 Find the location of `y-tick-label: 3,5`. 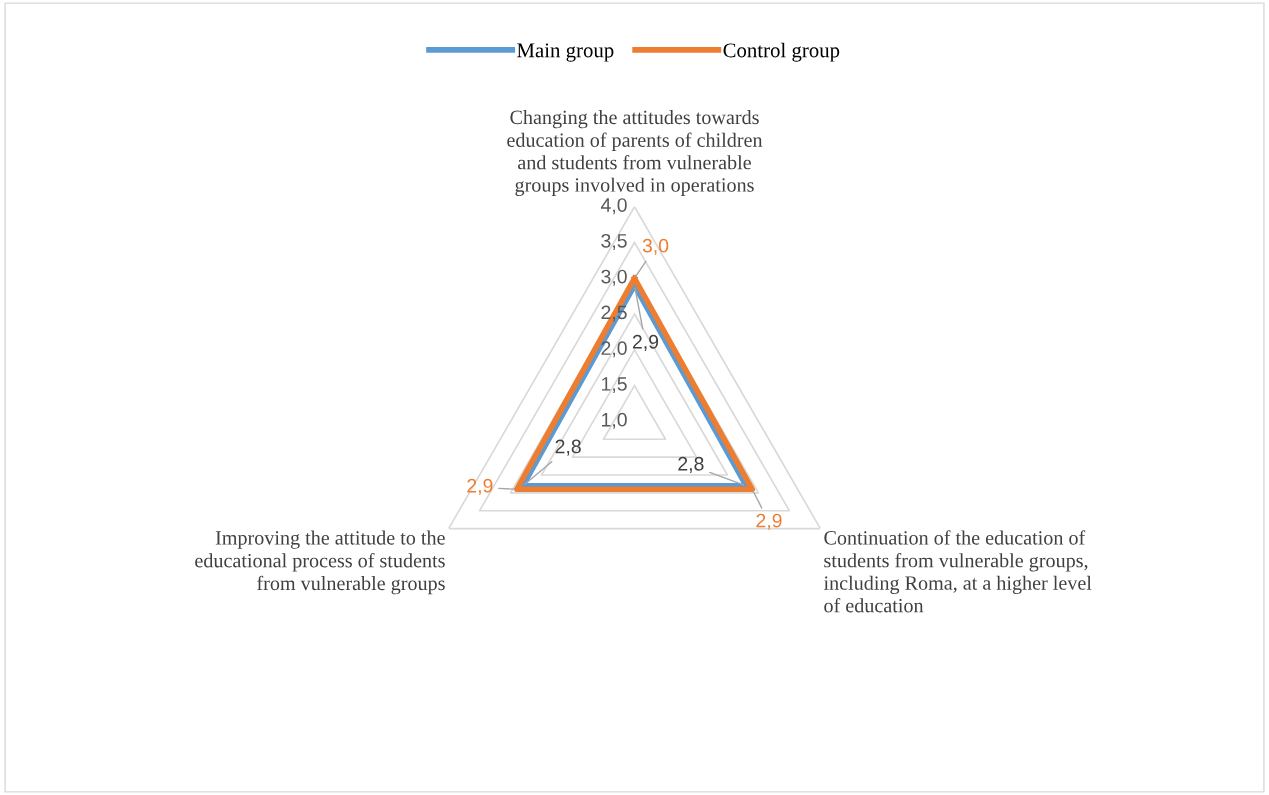

y-tick-label: 3,5 is located at coordinates (614, 241).